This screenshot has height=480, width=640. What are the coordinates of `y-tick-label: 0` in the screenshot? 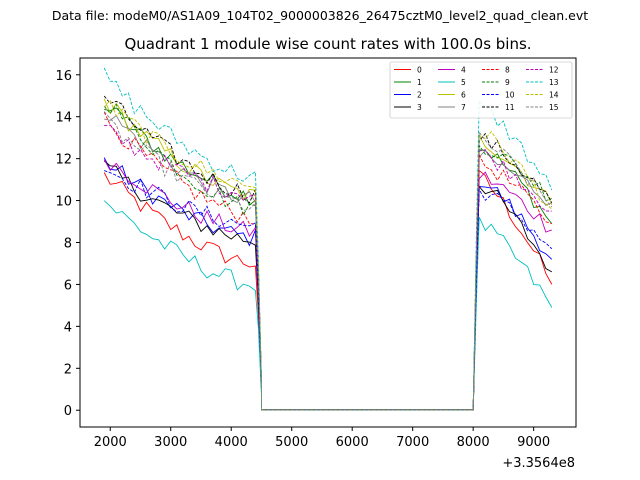 It's located at (68, 411).